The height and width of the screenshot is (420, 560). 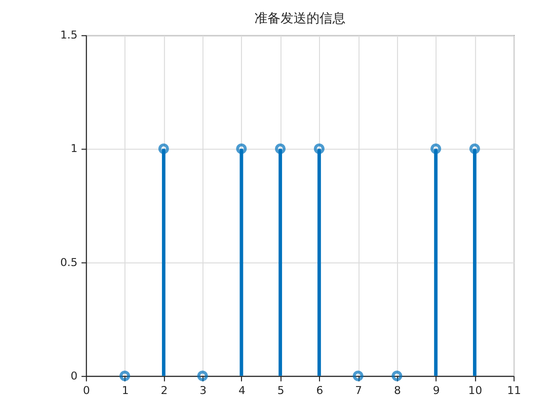 I want to click on x-tick-label: 10, so click(x=475, y=391).